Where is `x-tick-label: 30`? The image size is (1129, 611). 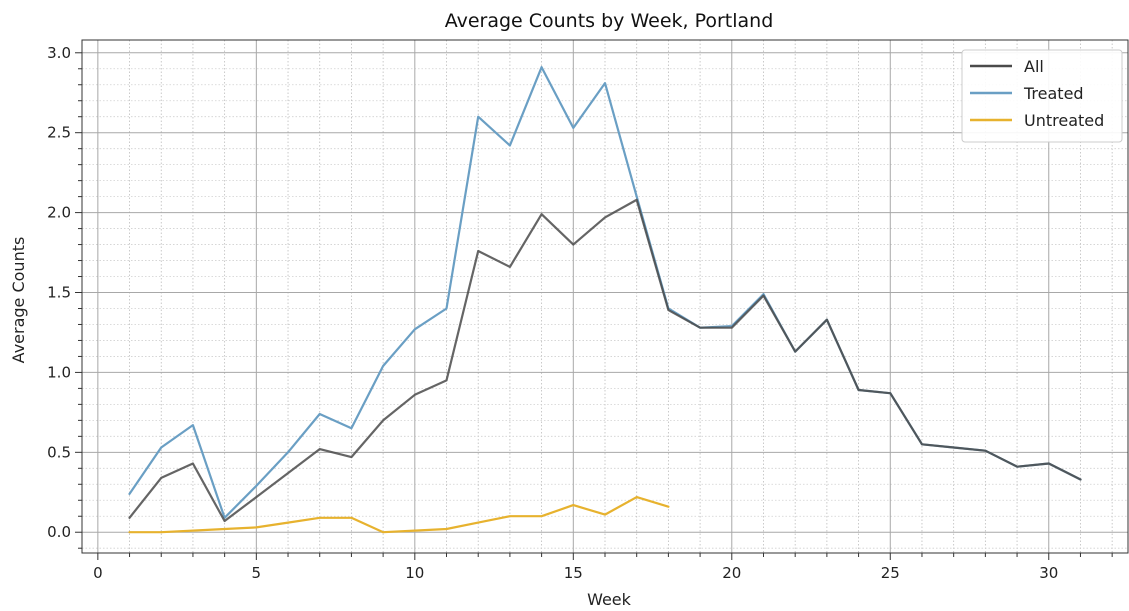
x-tick-label: 30 is located at coordinates (1048, 573).